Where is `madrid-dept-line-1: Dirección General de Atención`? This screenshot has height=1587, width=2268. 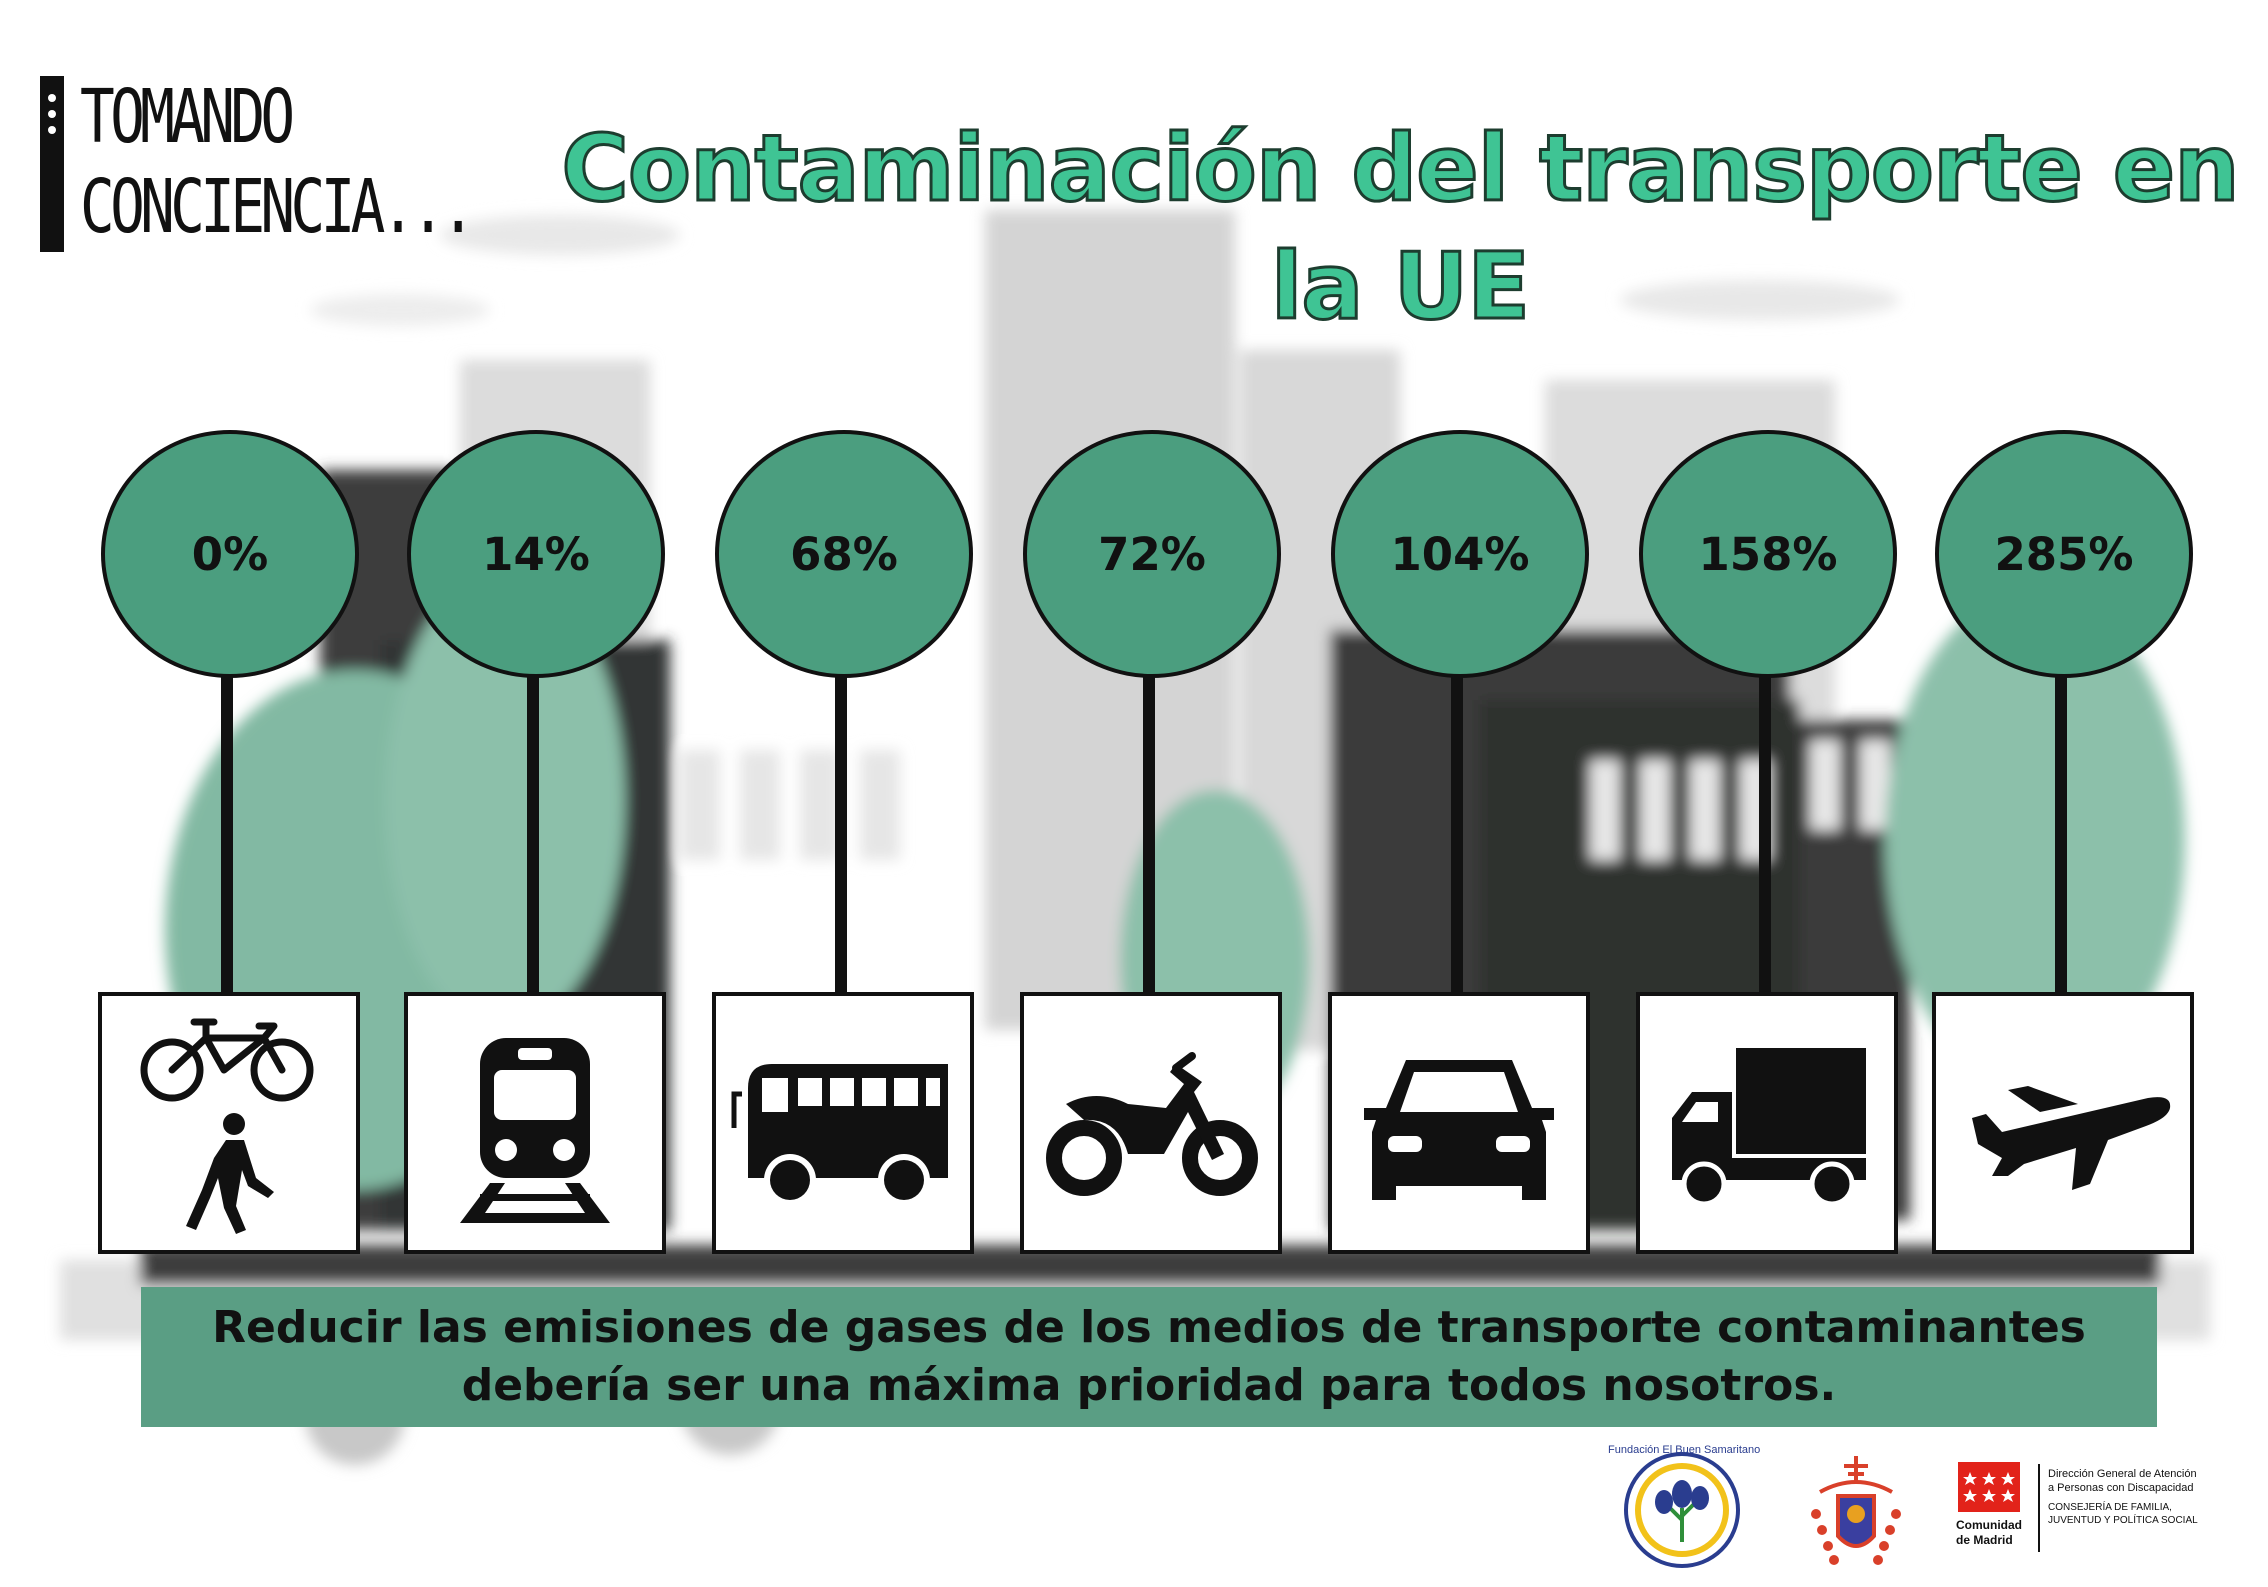
madrid-dept-line-1: Dirección General de Atención is located at coordinates (2122, 1474).